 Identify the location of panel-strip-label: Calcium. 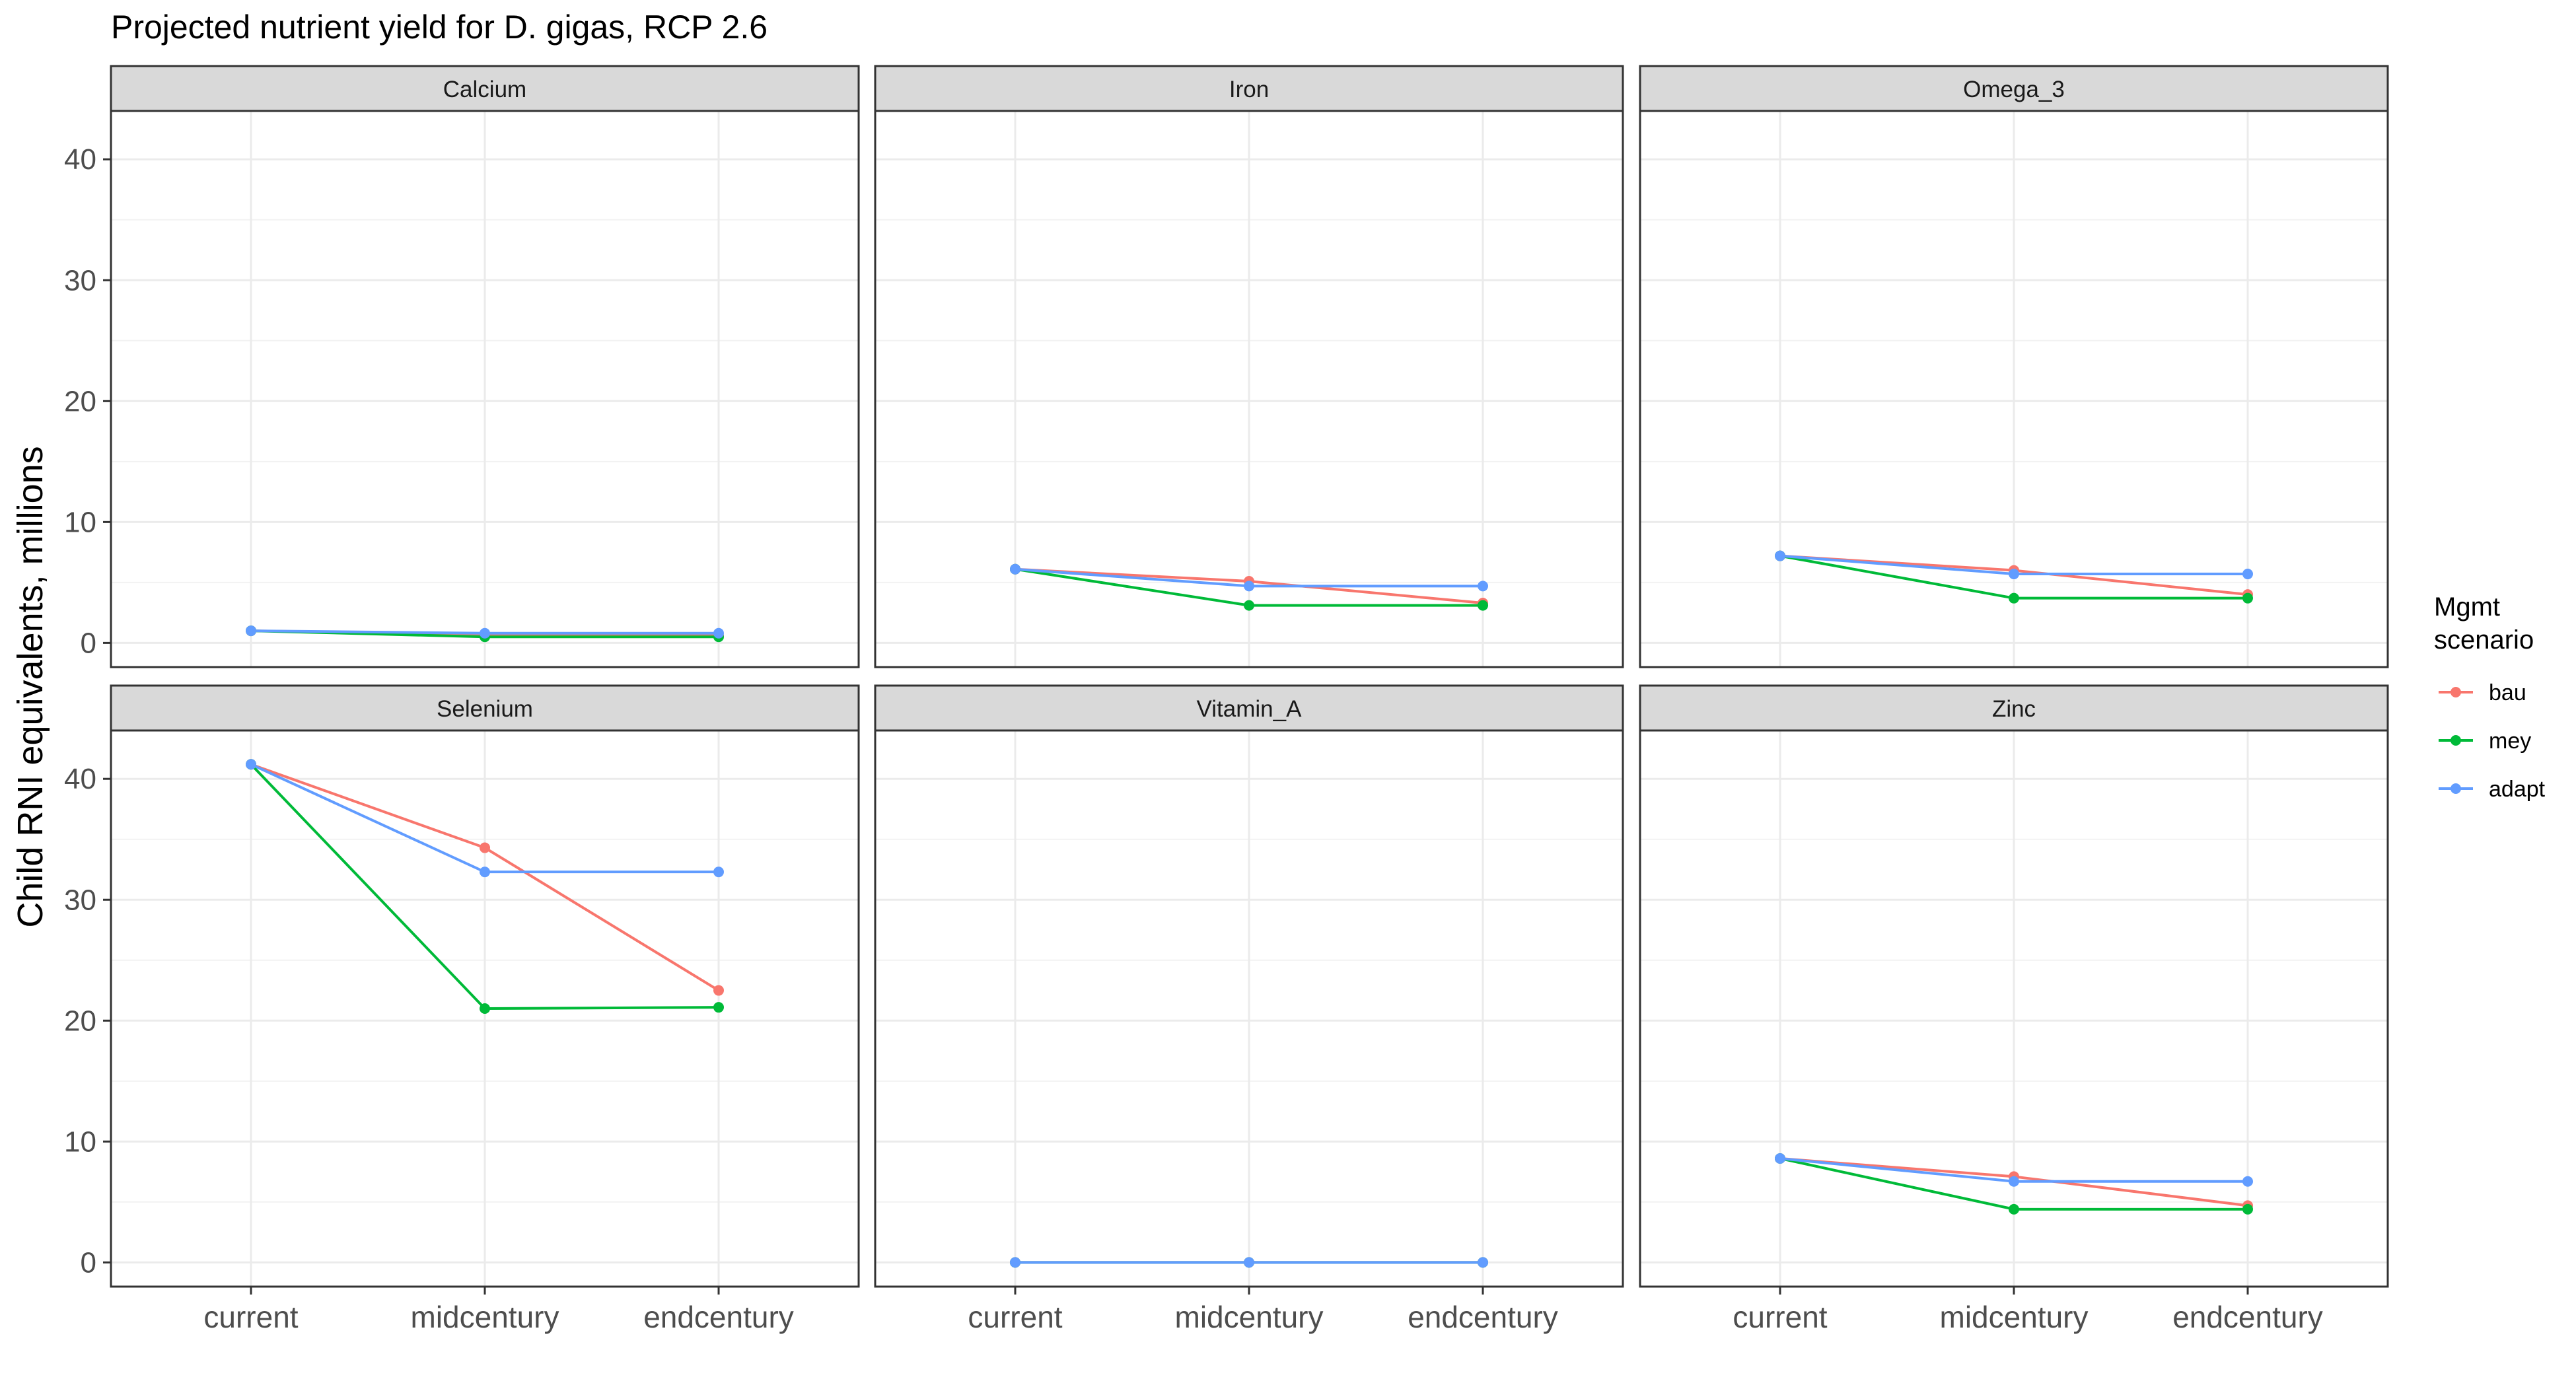
(484, 89).